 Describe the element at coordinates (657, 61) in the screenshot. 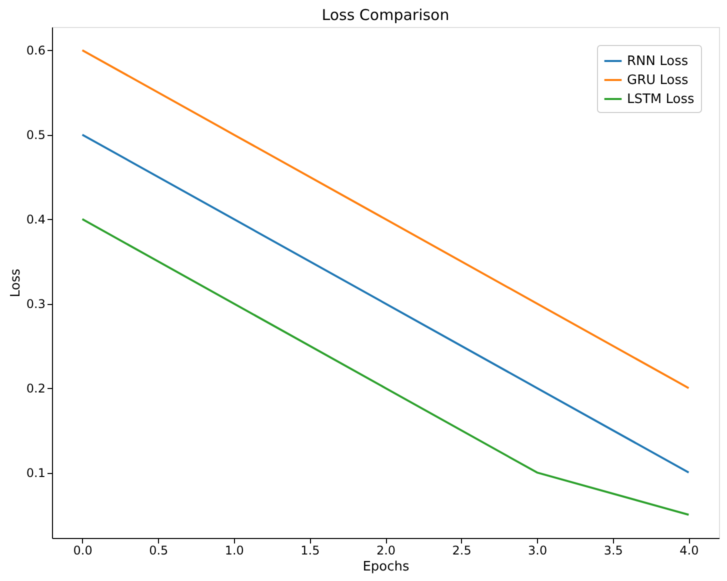

I see `legend-label: RNN Loss` at that location.